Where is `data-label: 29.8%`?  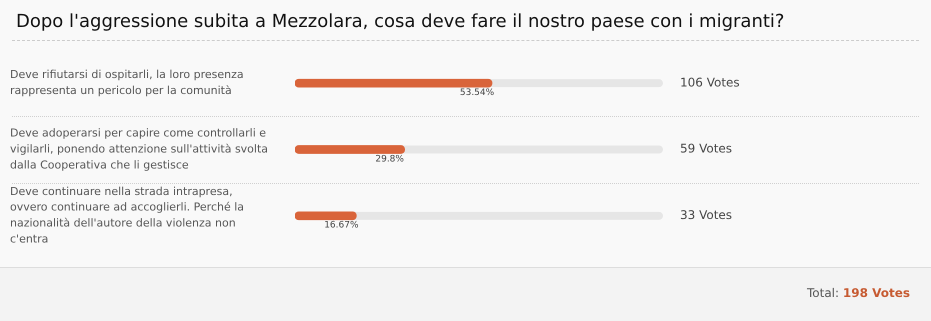
data-label: 29.8% is located at coordinates (389, 159).